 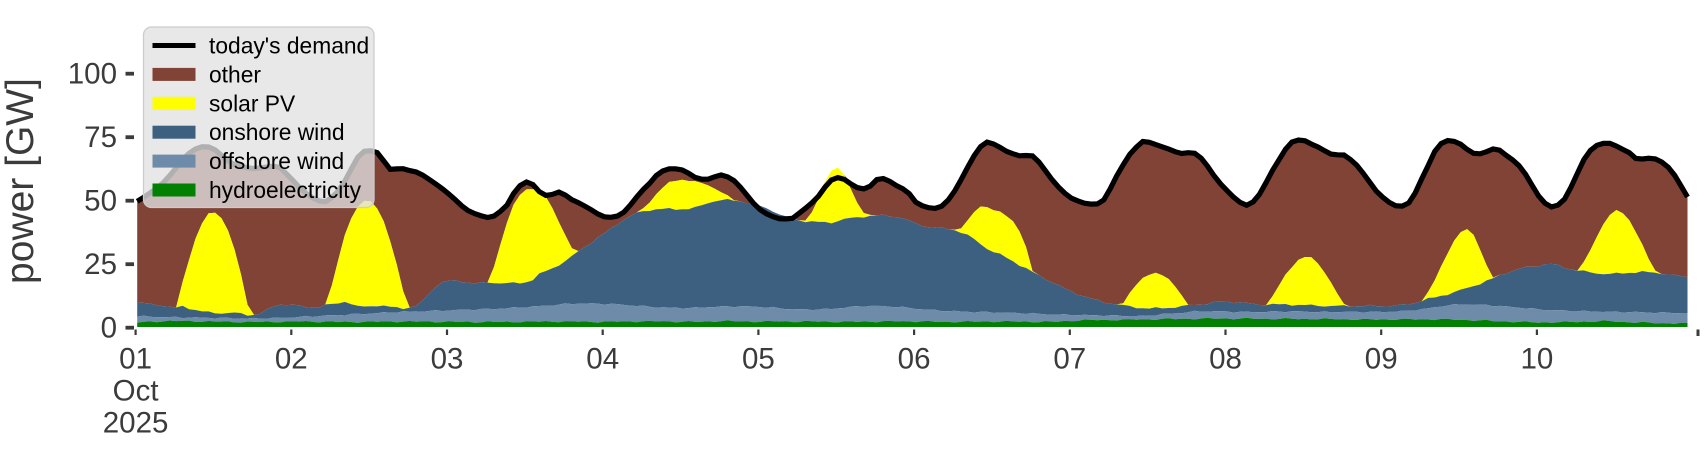 I want to click on svg-text: 03, so click(x=447, y=359).